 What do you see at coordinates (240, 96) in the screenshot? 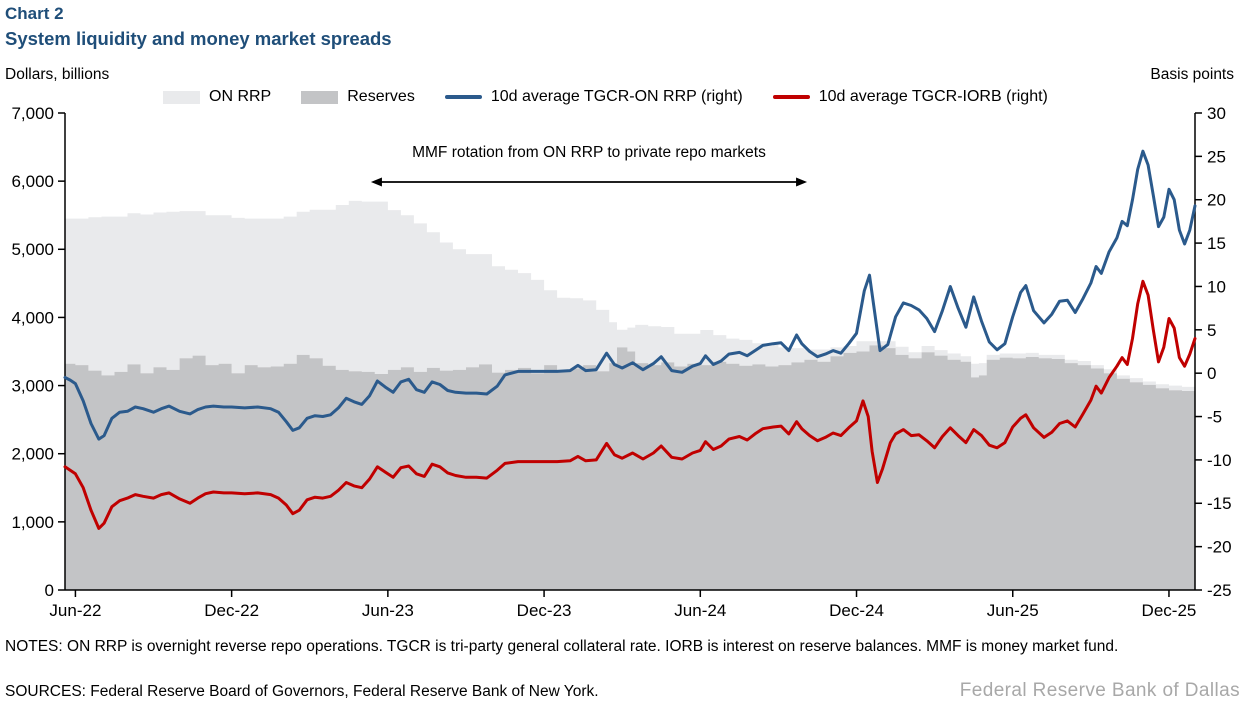
I see `legend-label: ON RRP` at bounding box center [240, 96].